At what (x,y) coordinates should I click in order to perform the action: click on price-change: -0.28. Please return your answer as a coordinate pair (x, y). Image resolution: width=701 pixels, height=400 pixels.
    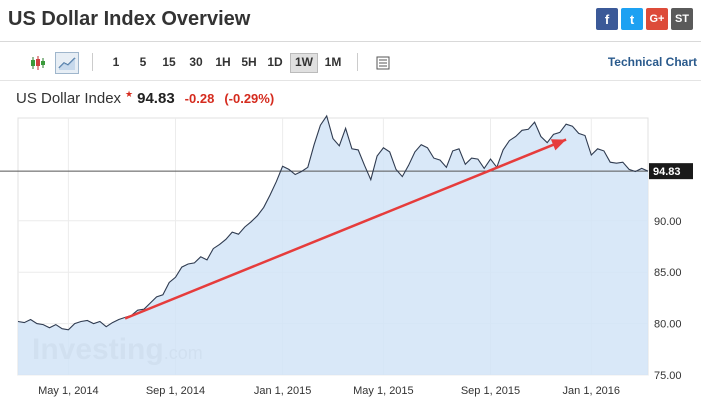
    Looking at the image, I should click on (199, 98).